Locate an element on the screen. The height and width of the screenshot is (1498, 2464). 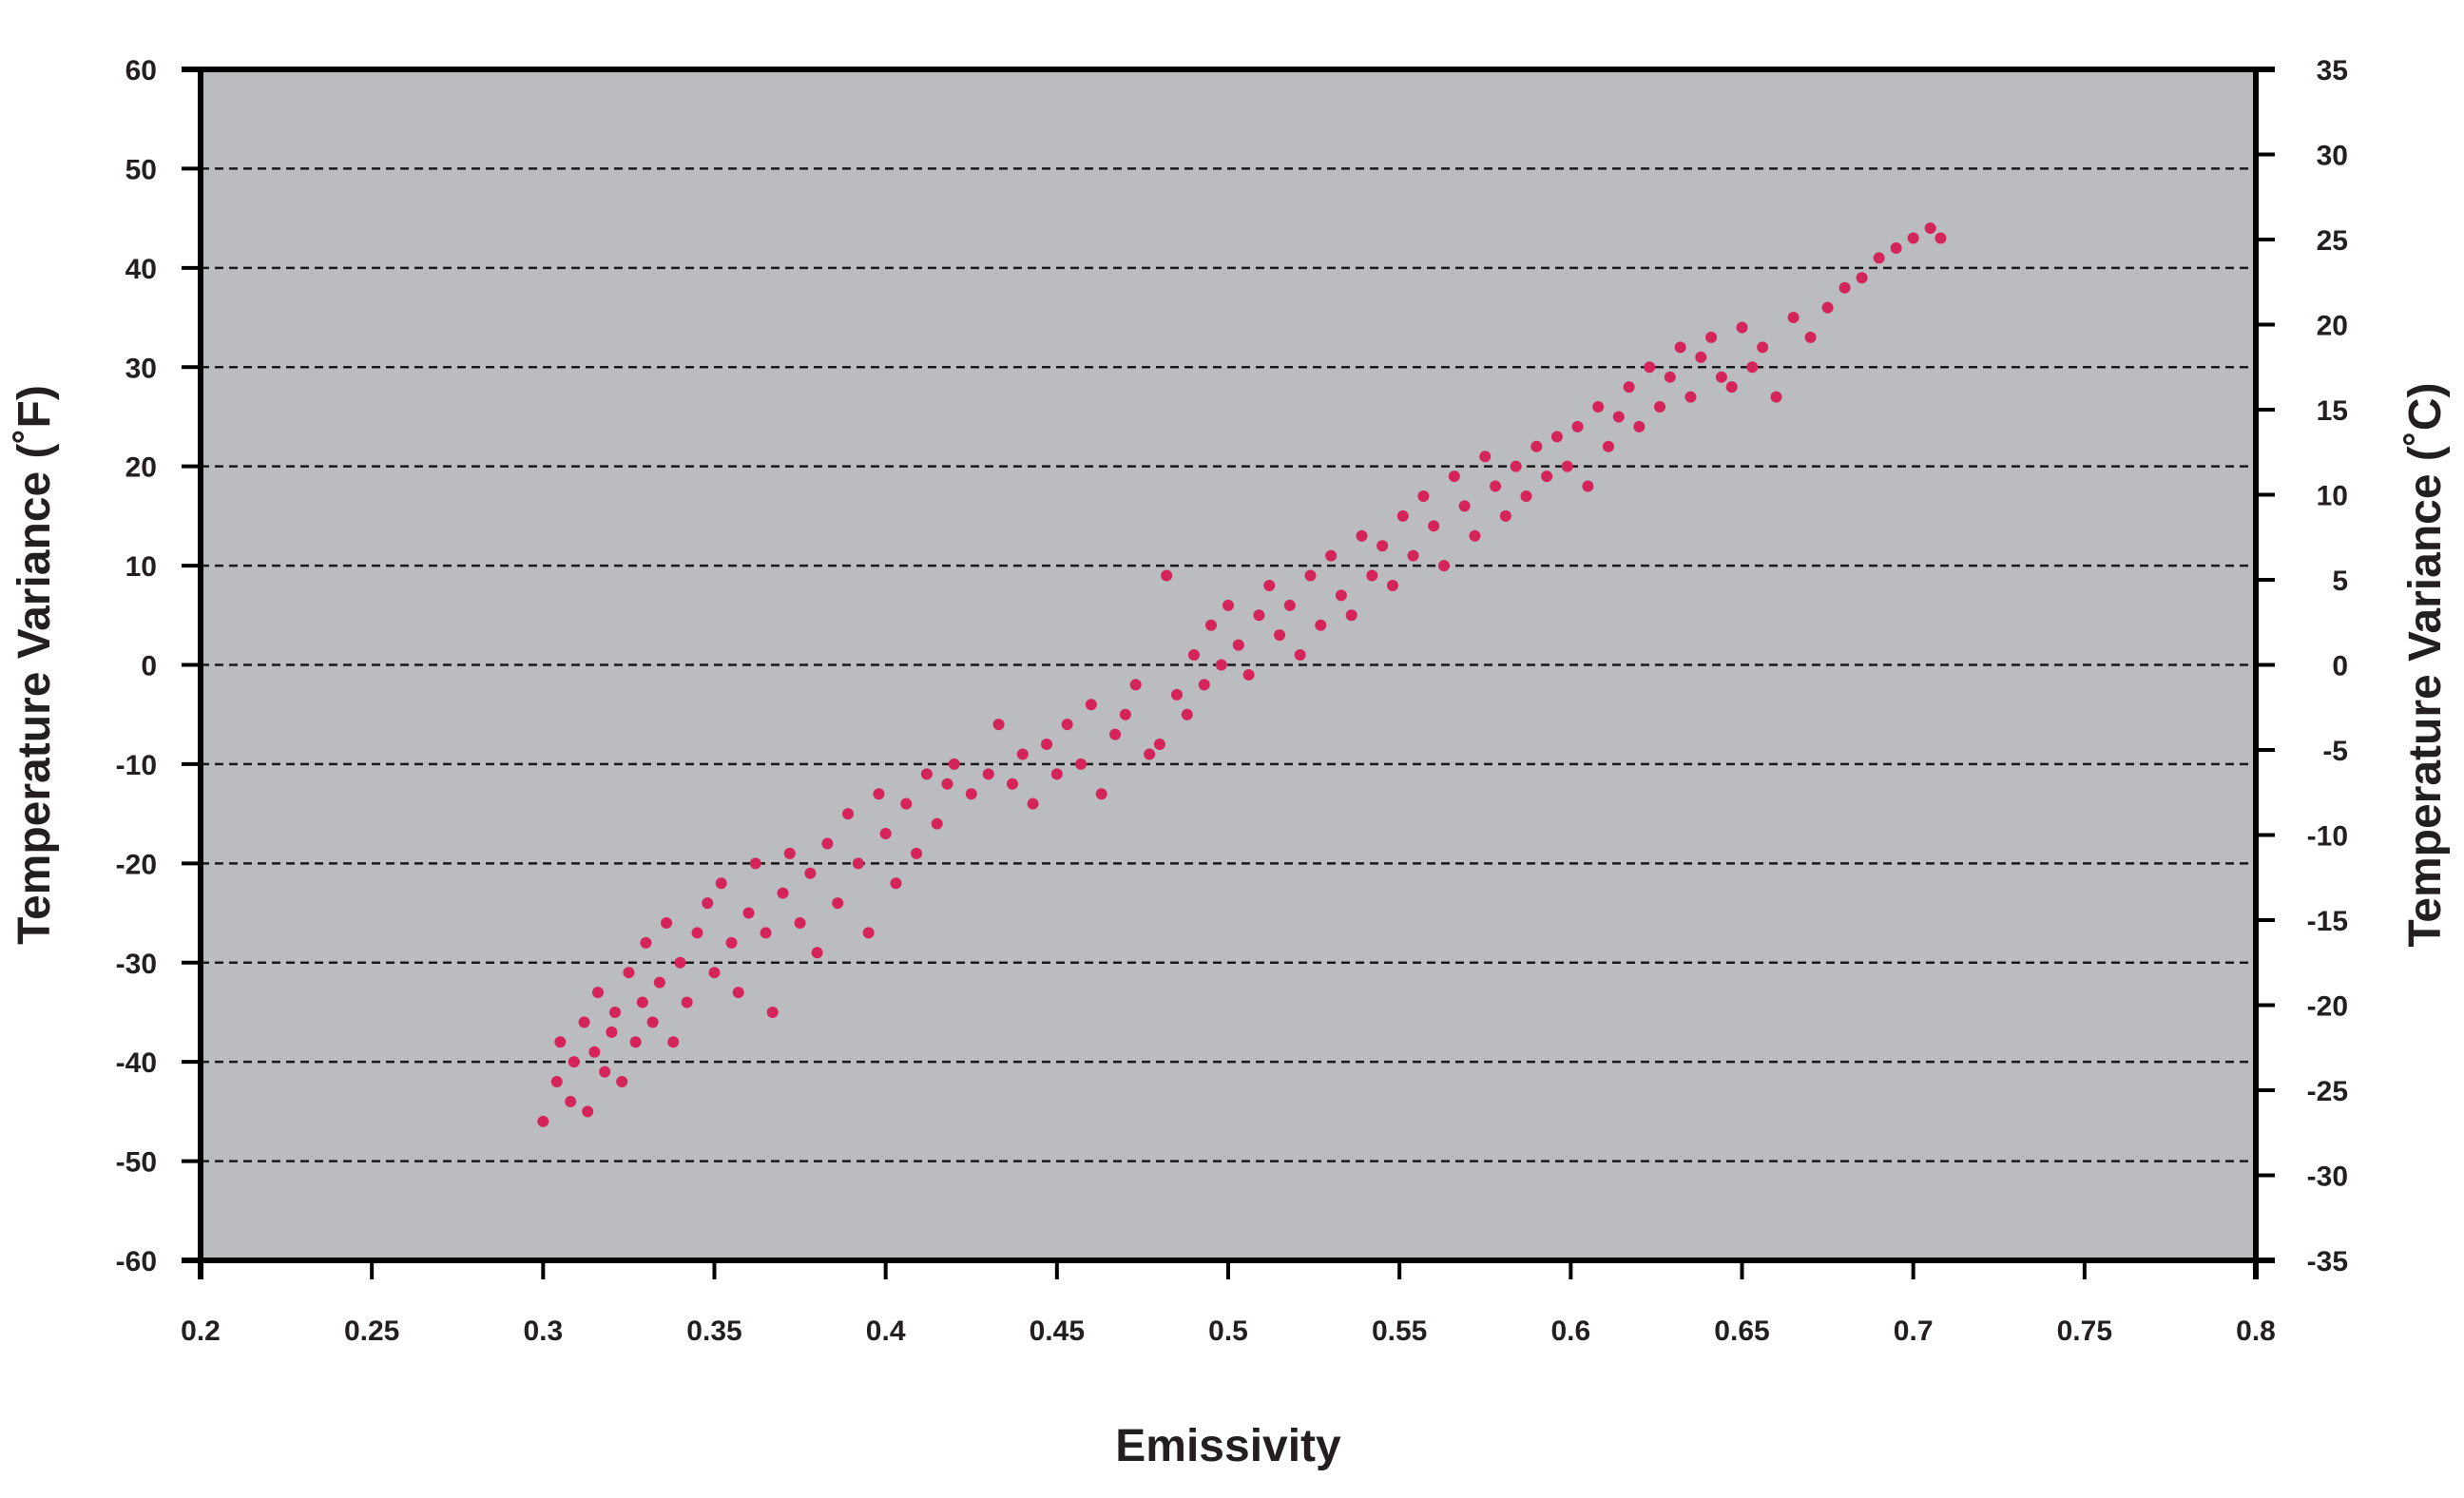
x-tick-label: 0.45 is located at coordinates (1057, 1331).